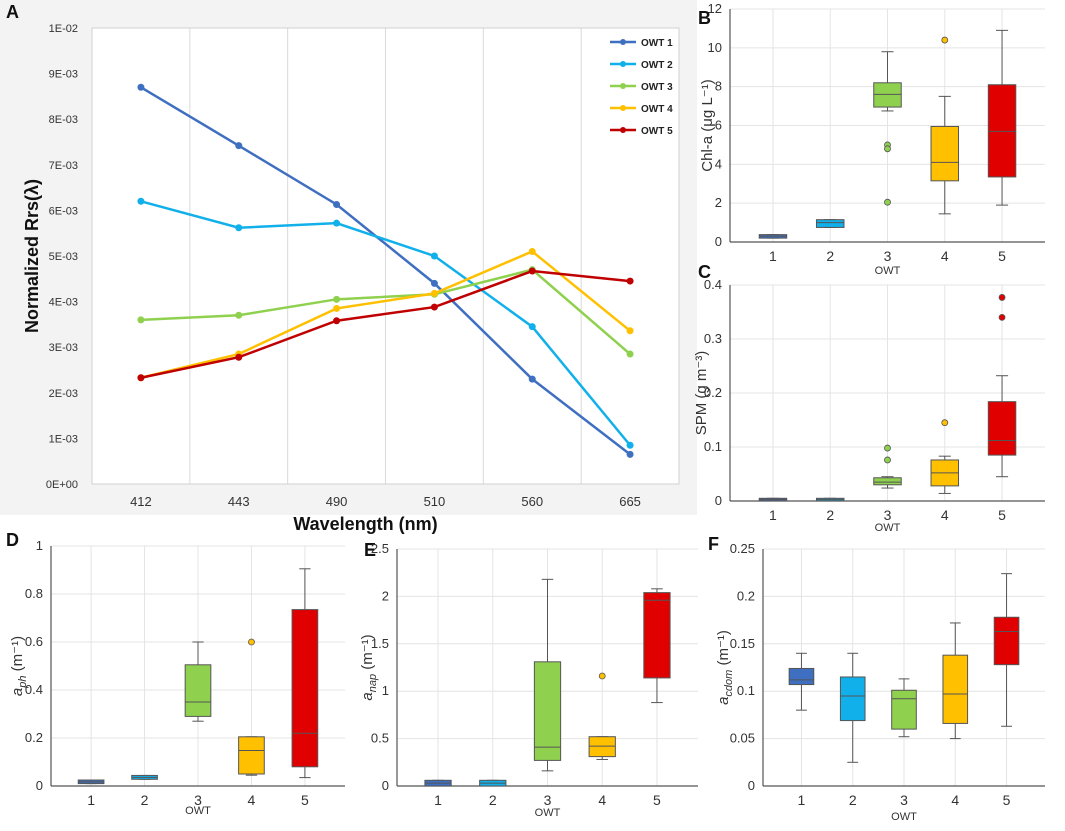 The image size is (1065, 831). I want to click on x-tick-label: 490, so click(337, 501).